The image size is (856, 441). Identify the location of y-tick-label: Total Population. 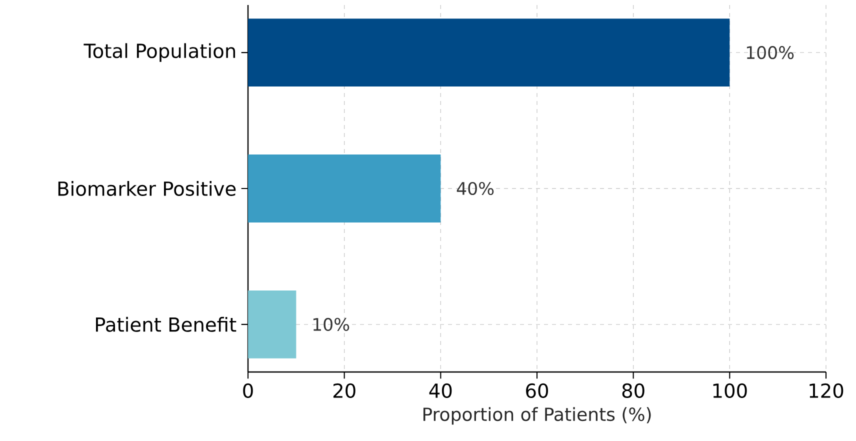
(160, 52).